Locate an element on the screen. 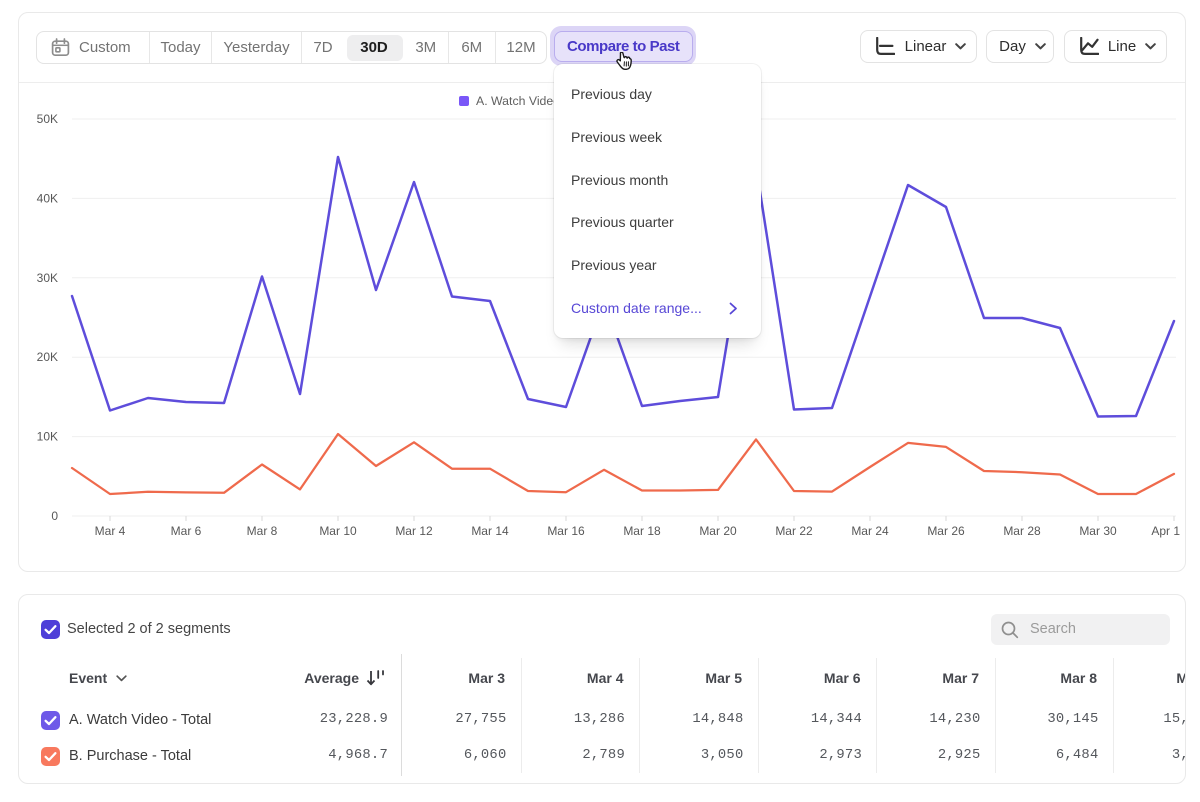 The height and width of the screenshot is (802, 1200). svg-text: Mar 24 is located at coordinates (870, 531).